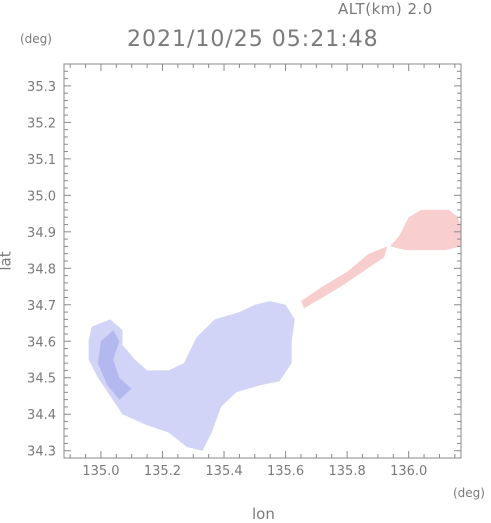 Image resolution: width=491 pixels, height=523 pixels. I want to click on x-tick-label: 135.0, so click(100, 471).